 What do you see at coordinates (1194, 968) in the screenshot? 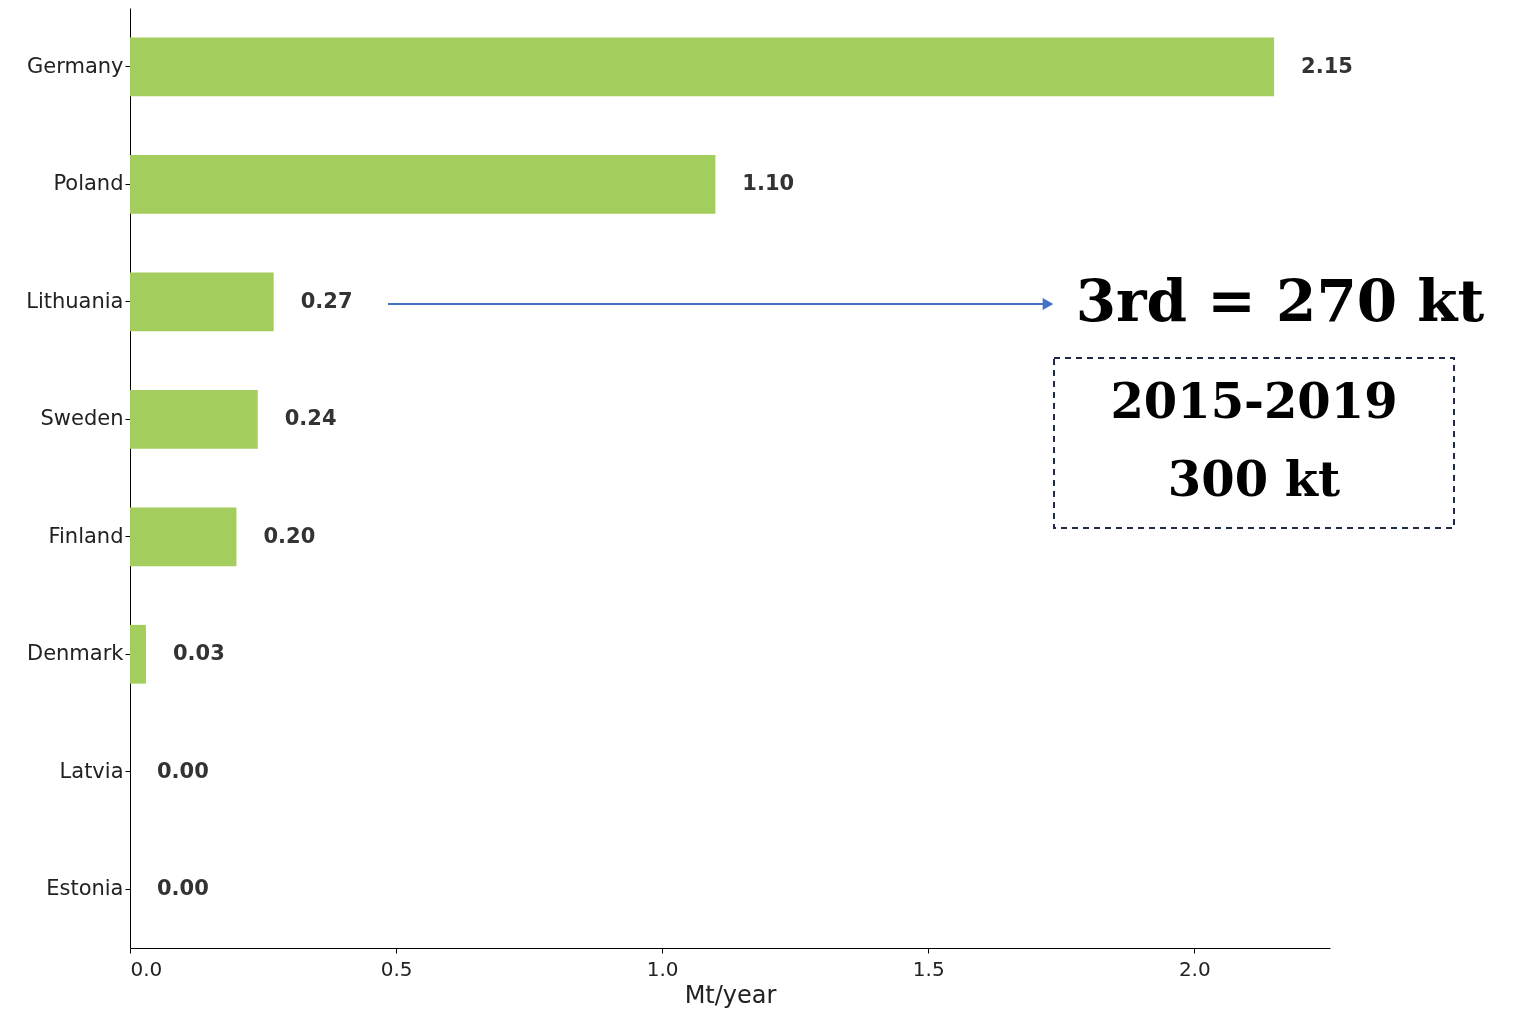
I see `x-tick-label: 2.0` at bounding box center [1194, 968].